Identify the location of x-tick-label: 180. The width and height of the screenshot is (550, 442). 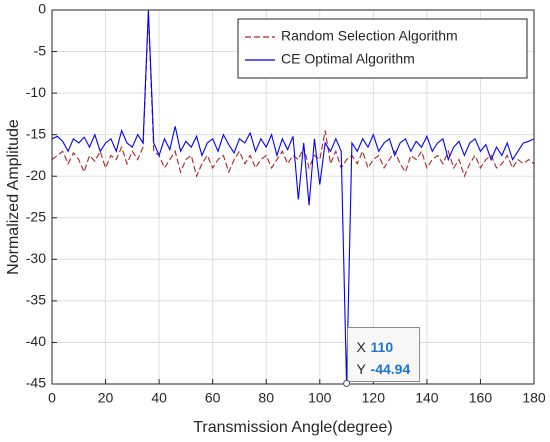
(534, 398).